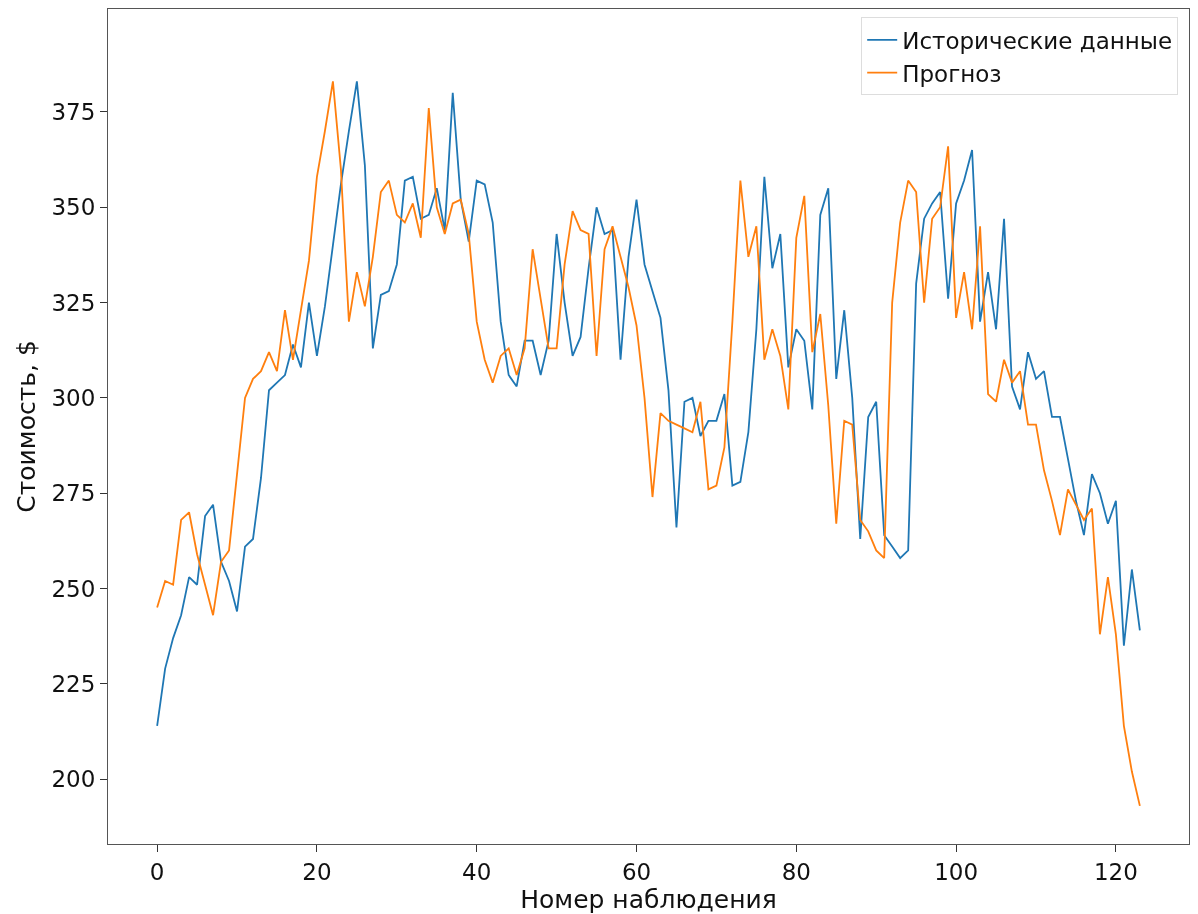 The image size is (1198, 914). What do you see at coordinates (317, 871) in the screenshot?
I see `x-tick-label: 20` at bounding box center [317, 871].